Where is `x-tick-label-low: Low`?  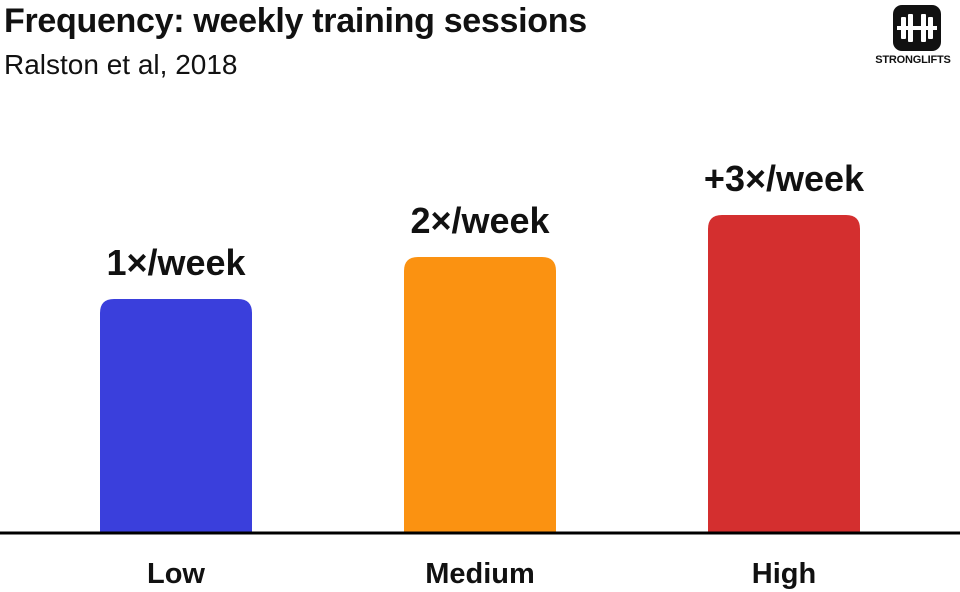
x-tick-label-low: Low is located at coordinates (176, 574).